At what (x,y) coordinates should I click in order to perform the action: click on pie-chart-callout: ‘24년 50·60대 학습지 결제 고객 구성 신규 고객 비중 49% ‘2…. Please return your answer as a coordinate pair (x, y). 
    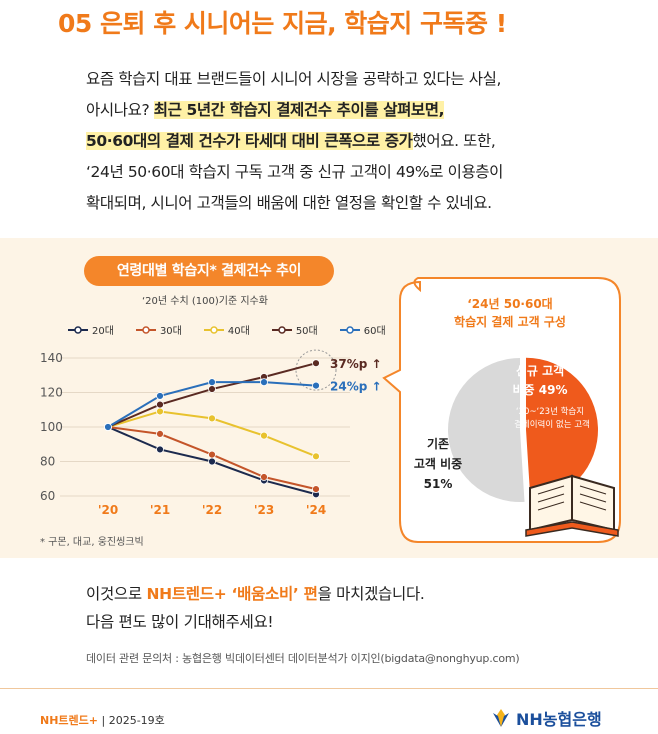
    Looking at the image, I should click on (501, 410).